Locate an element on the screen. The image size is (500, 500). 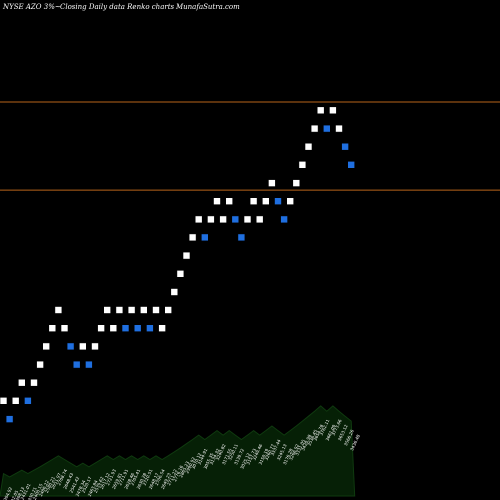
volume-area is located at coordinates (178, 451).